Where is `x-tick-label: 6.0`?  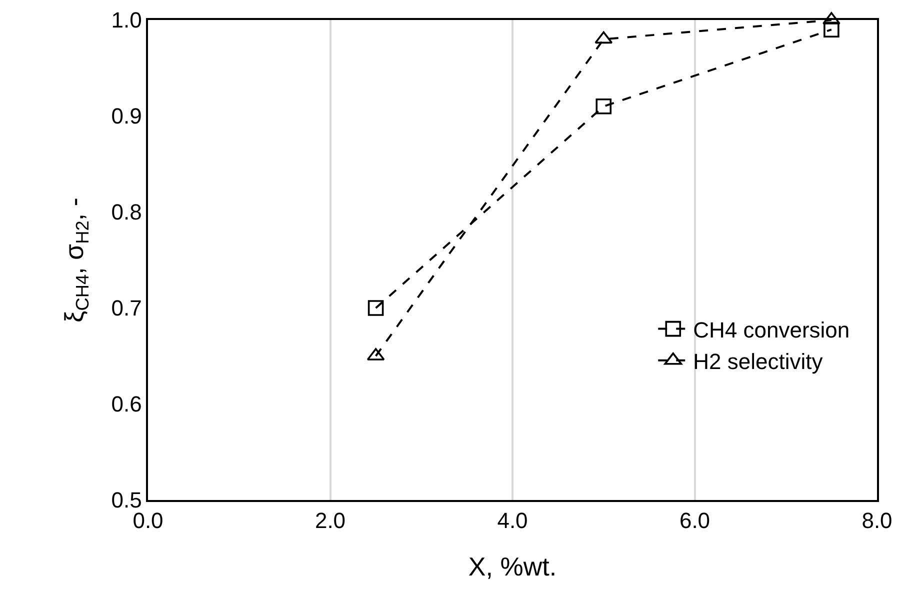 x-tick-label: 6.0 is located at coordinates (694, 521).